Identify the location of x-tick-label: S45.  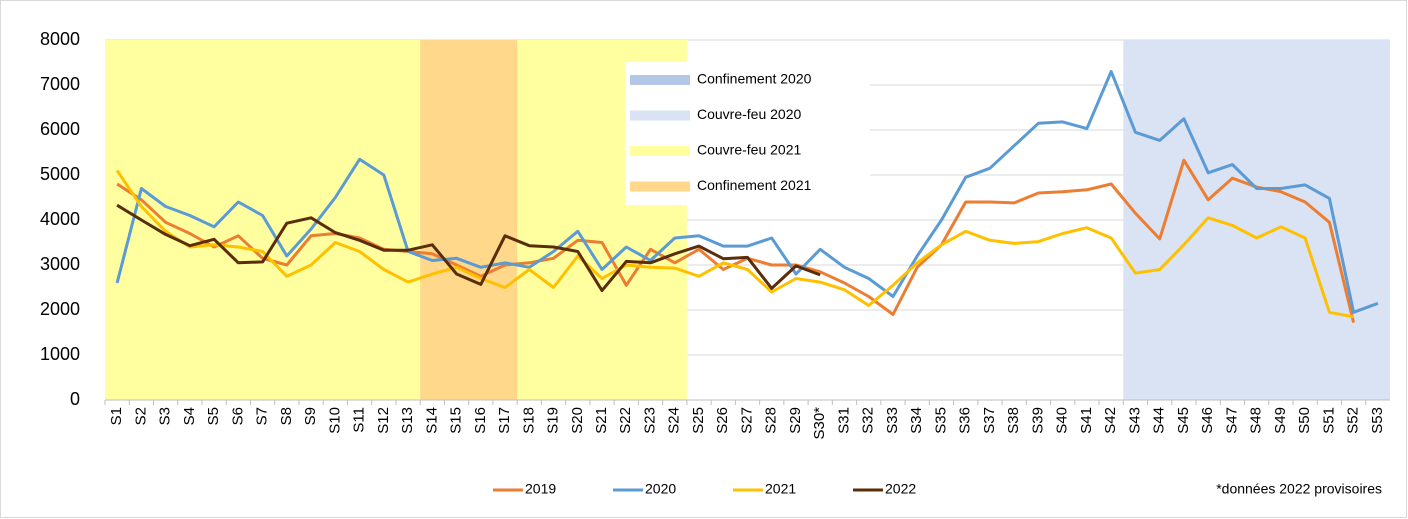
(1183, 420).